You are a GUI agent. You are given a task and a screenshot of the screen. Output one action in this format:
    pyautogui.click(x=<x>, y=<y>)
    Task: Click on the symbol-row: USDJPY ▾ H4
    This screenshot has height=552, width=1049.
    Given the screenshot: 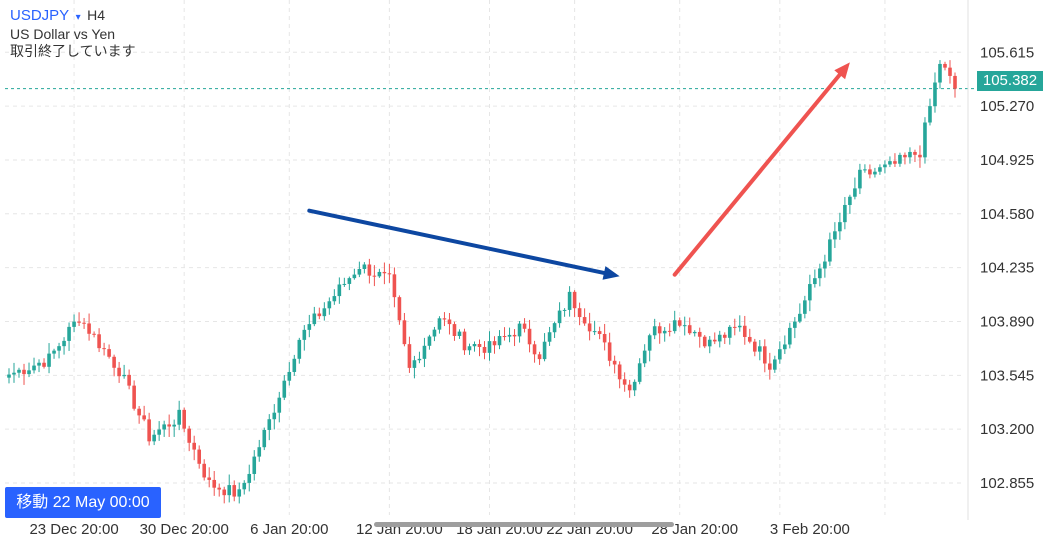 What is the action you would take?
    pyautogui.click(x=73, y=16)
    